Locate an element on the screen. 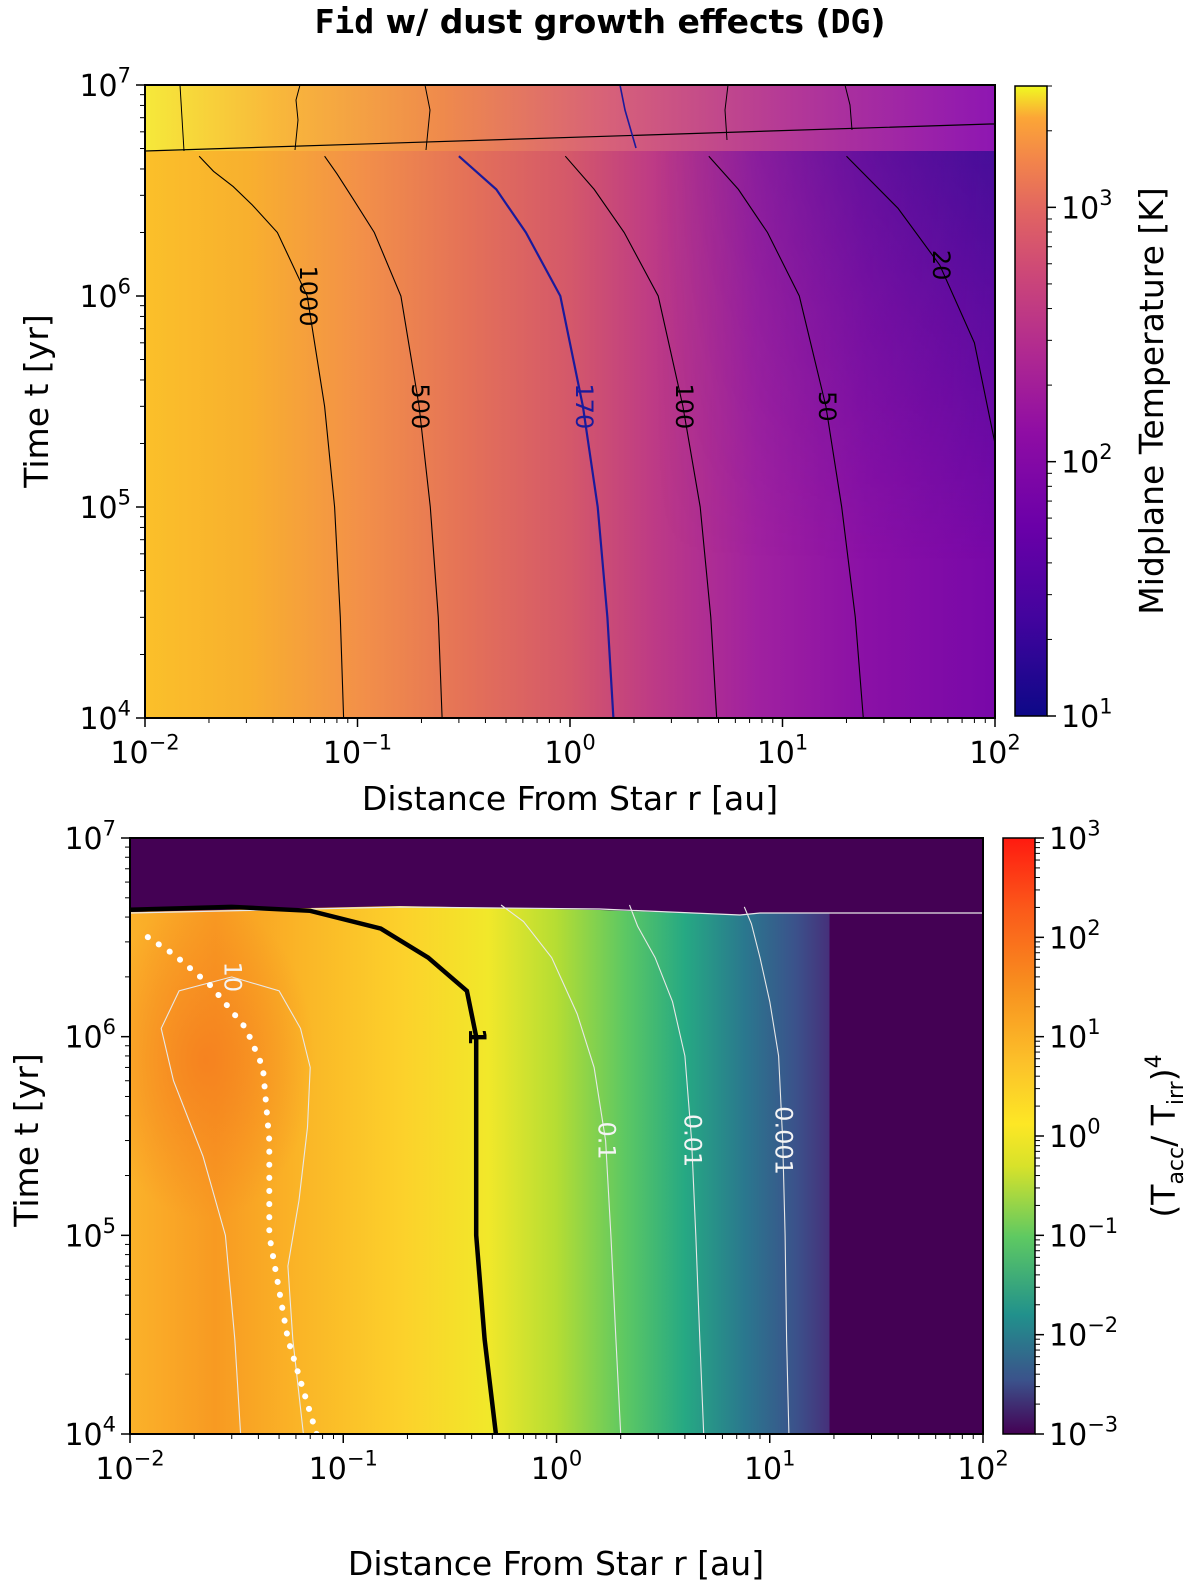 Image resolution: width=1200 pixels, height=1585 pixels. colorbar-label: Midplane Temperature [K] is located at coordinates (1151, 401).